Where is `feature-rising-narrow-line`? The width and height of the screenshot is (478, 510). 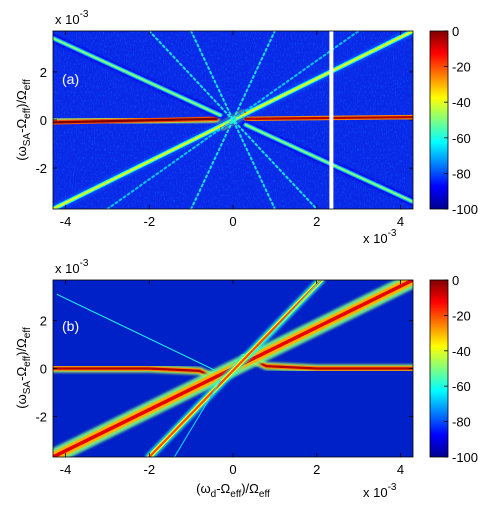
feature-rising-narrow-line is located at coordinates (235, 368).